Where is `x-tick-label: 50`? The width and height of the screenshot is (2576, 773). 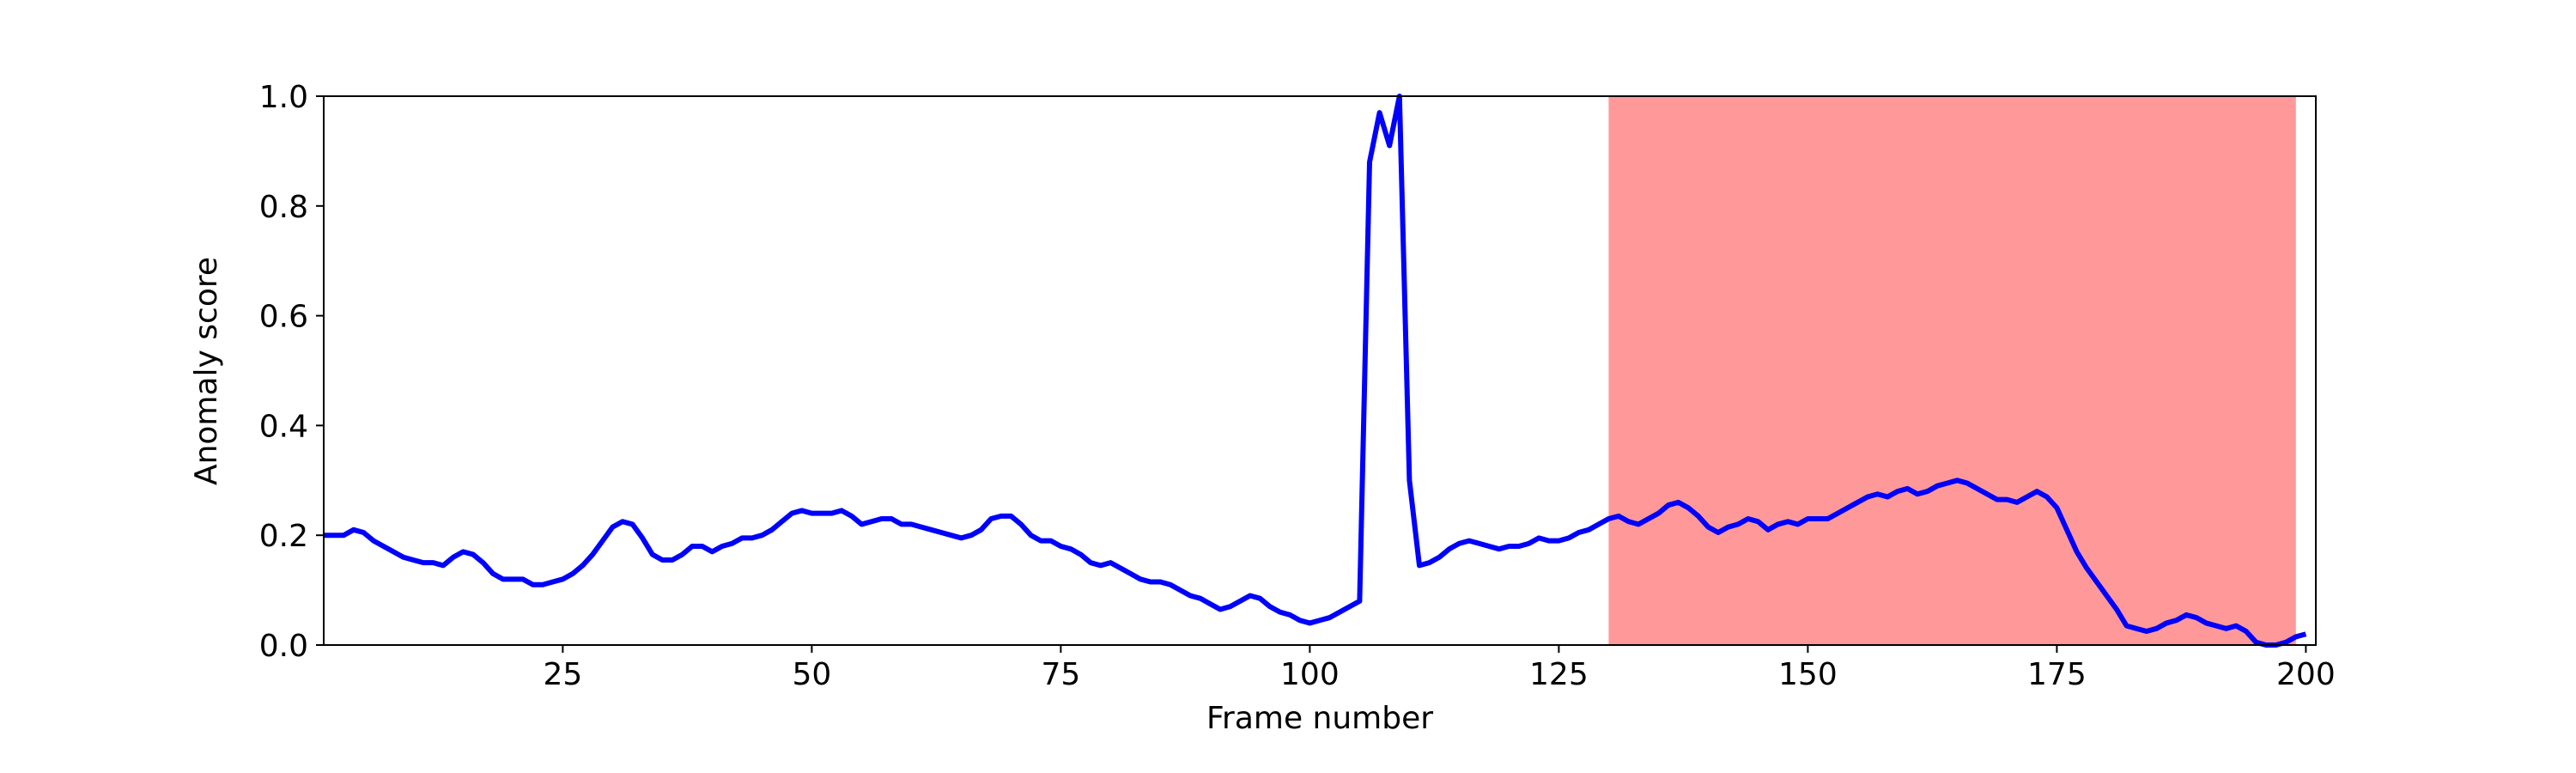
x-tick-label: 50 is located at coordinates (812, 674).